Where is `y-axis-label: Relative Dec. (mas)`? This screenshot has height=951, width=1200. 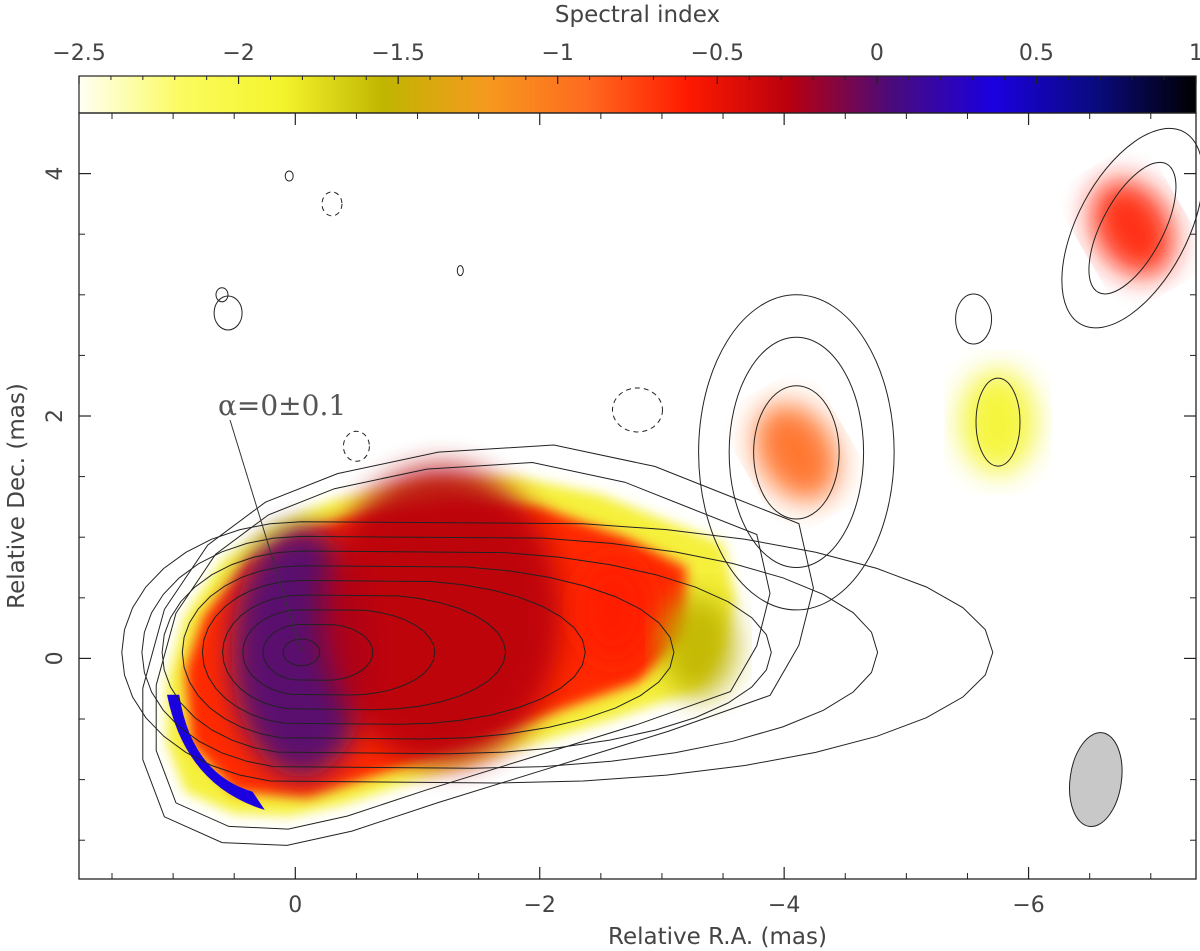 y-axis-label: Relative Dec. (mas) is located at coordinates (17, 496).